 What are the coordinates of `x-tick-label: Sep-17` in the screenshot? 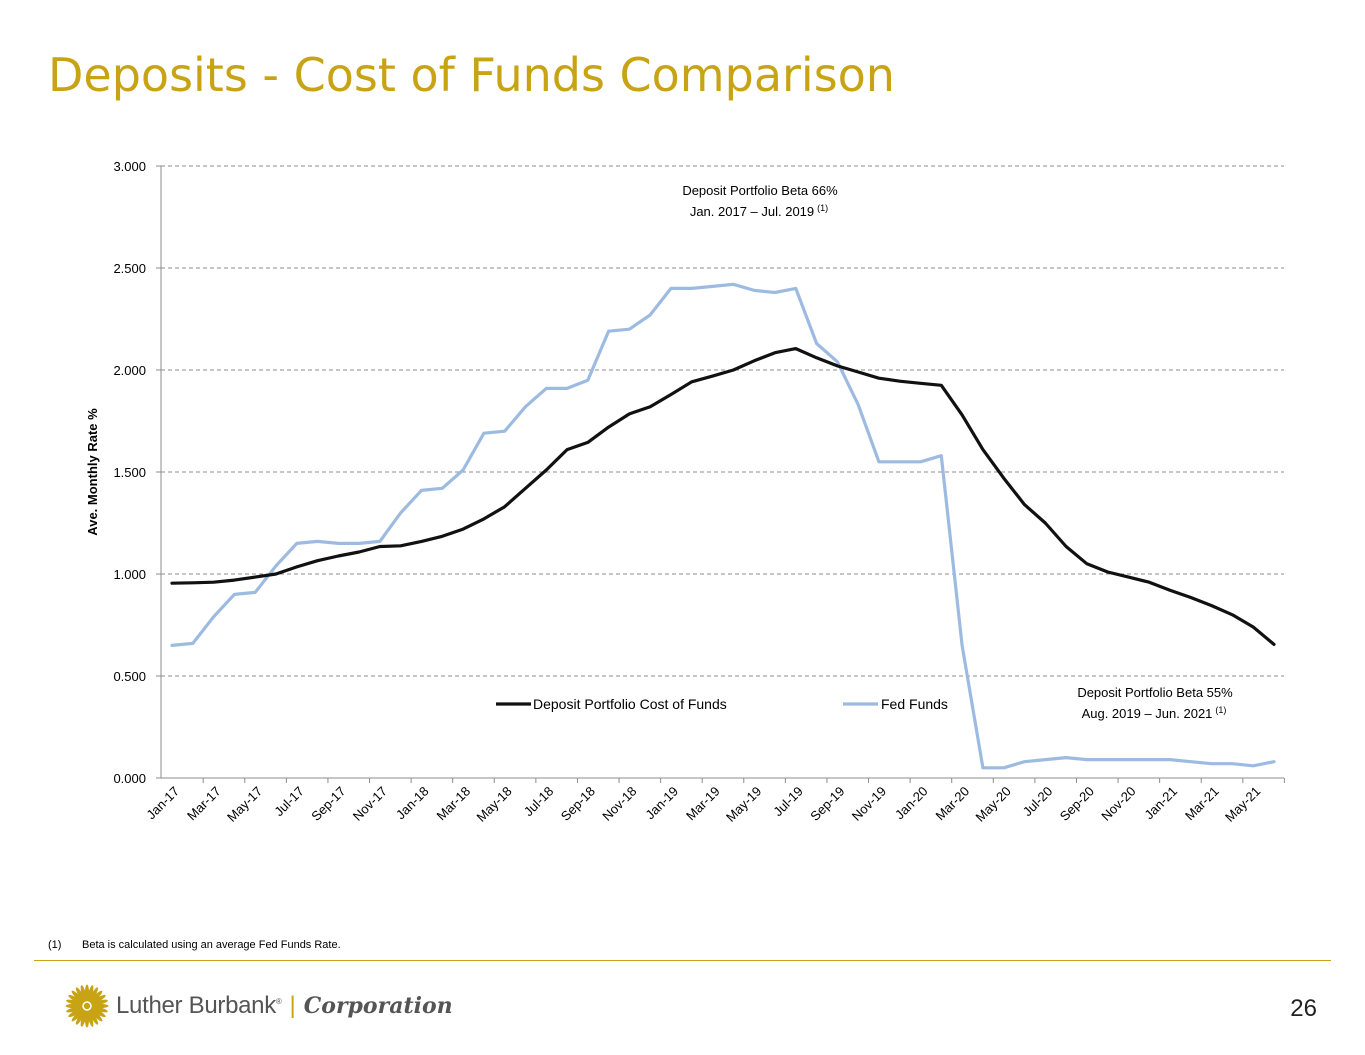 It's located at (328, 804).